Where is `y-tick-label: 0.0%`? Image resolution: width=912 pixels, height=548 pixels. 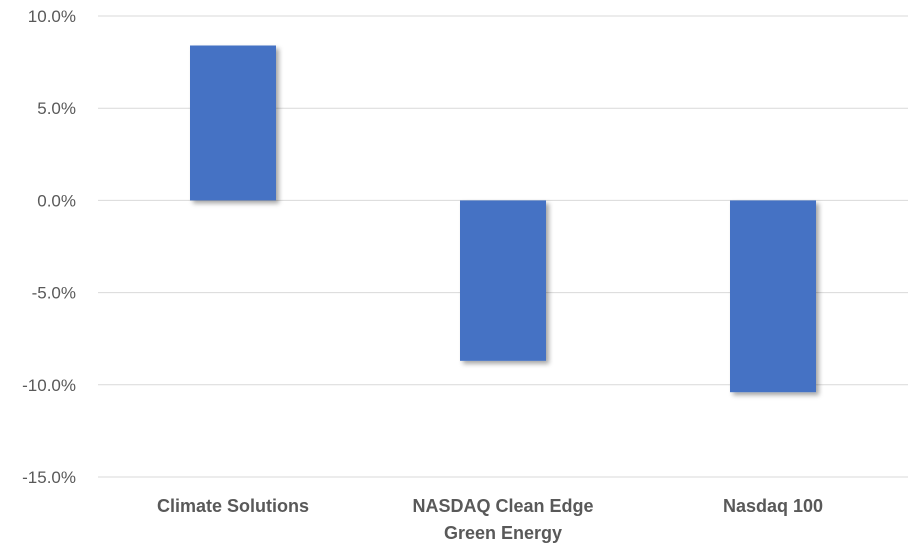 y-tick-label: 0.0% is located at coordinates (56, 200).